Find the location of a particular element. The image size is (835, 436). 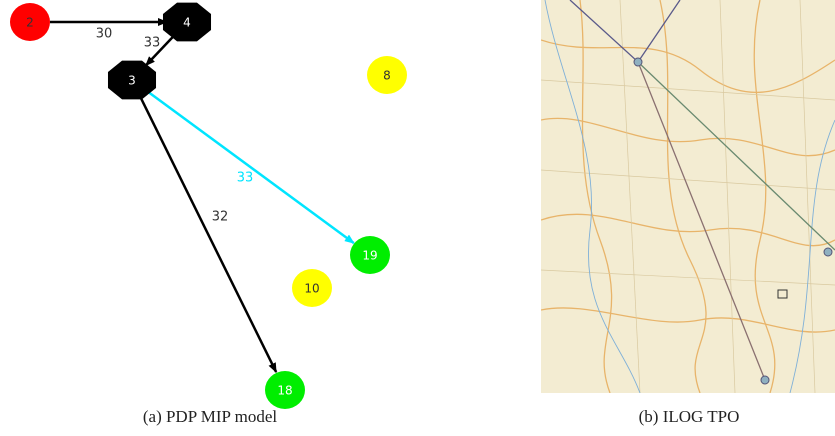

node-label: 3 is located at coordinates (132, 81).